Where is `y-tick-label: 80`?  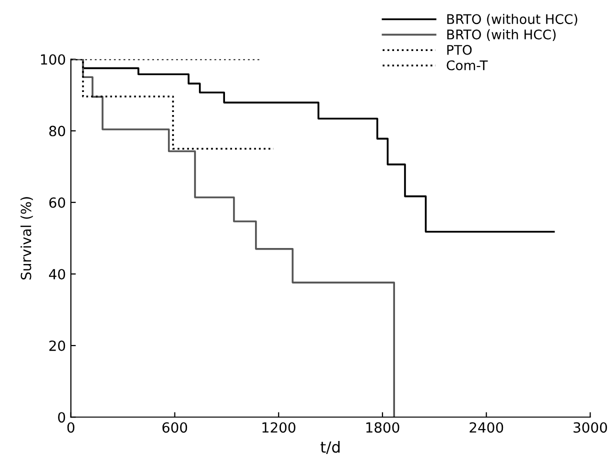 y-tick-label: 80 is located at coordinates (57, 131).